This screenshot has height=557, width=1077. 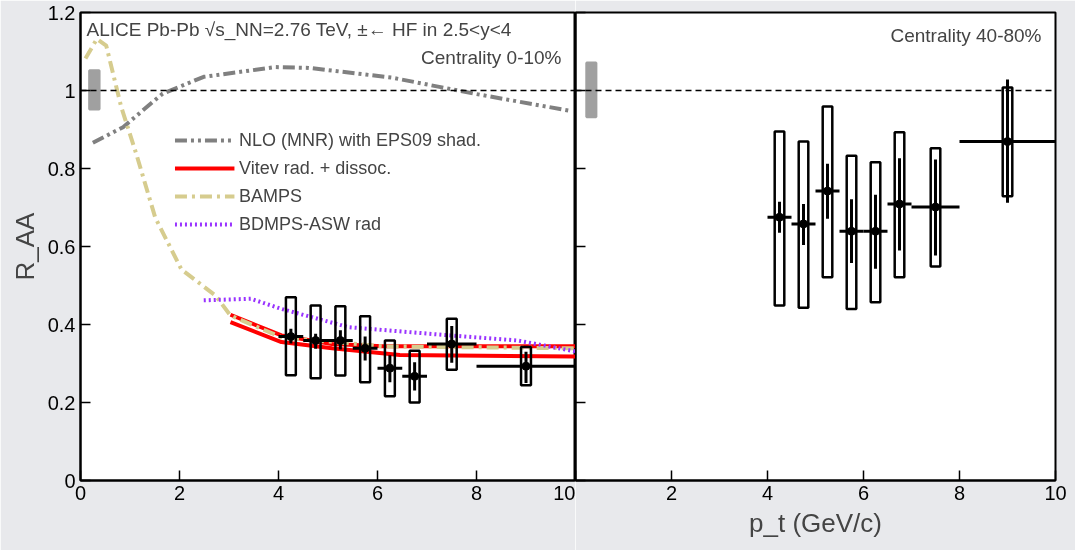 I want to click on annotation: Centrality 40-80%, so click(x=966, y=35).